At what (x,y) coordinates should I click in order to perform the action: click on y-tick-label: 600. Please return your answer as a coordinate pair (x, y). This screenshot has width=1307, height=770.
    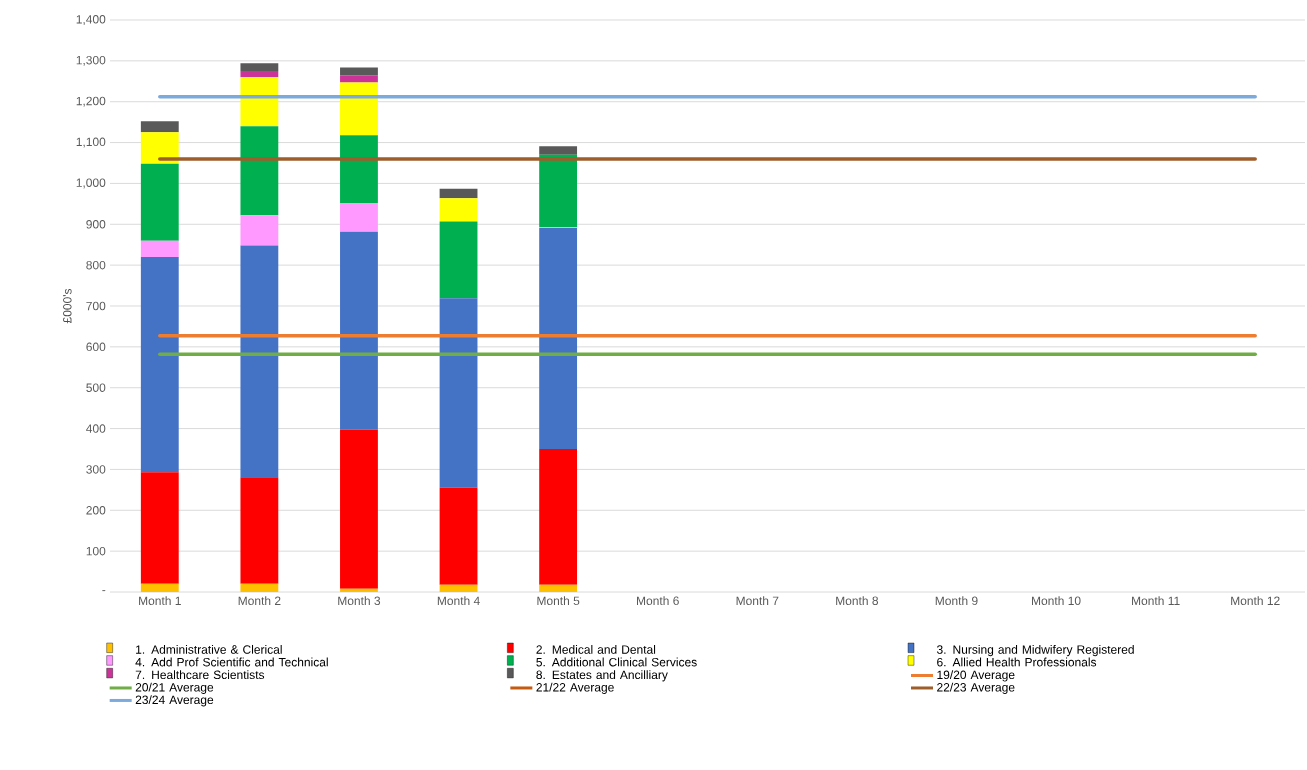
    Looking at the image, I should click on (96, 347).